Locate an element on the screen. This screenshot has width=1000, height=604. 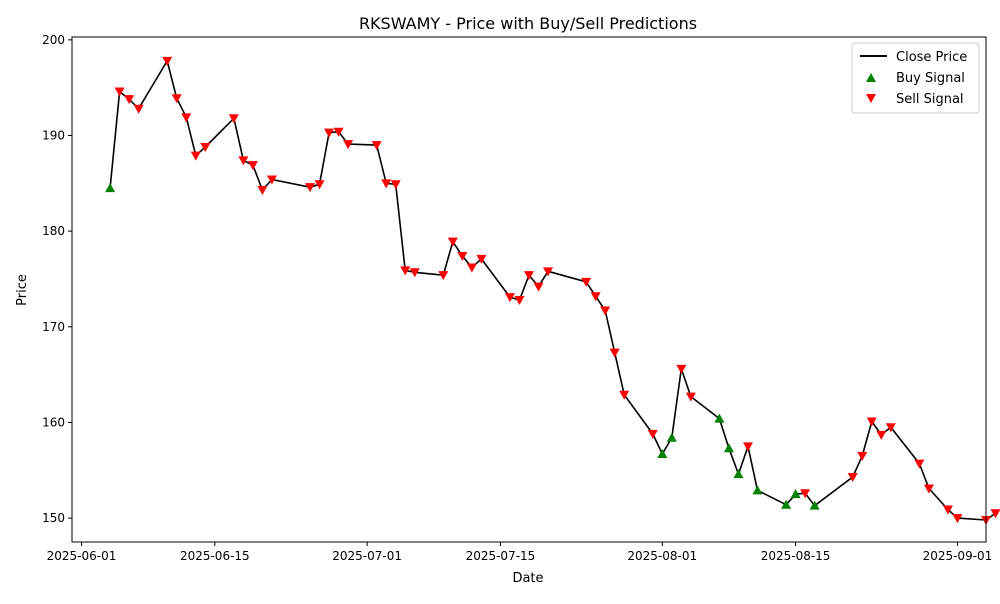
x-tick-label: 2025-09-01 is located at coordinates (958, 556).